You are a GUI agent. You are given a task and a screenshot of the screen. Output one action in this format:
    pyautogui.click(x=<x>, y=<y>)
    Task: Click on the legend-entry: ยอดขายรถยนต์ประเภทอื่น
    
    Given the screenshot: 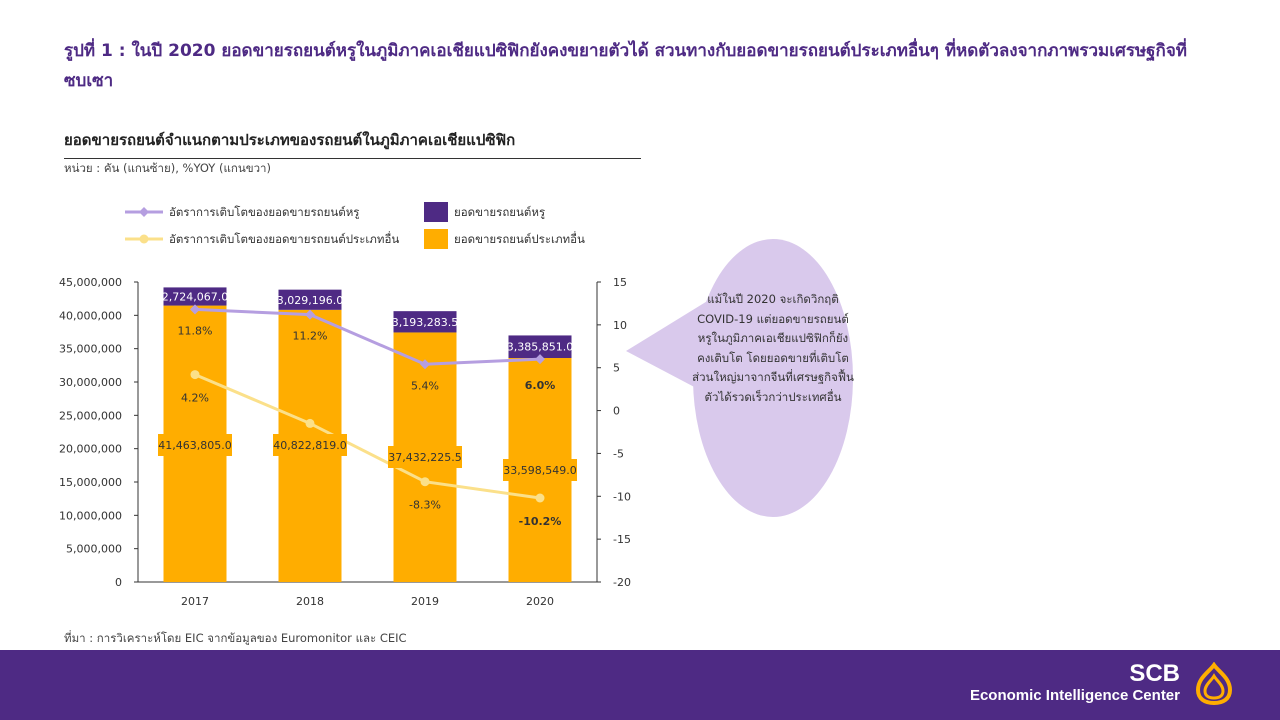 What is the action you would take?
    pyautogui.click(x=519, y=238)
    